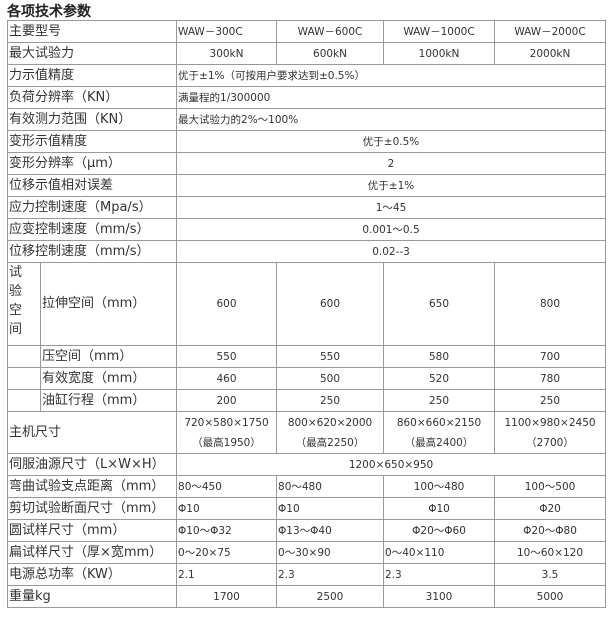 This screenshot has width=612, height=617. I want to click on row-label: 压空间（mm）, so click(108, 356).